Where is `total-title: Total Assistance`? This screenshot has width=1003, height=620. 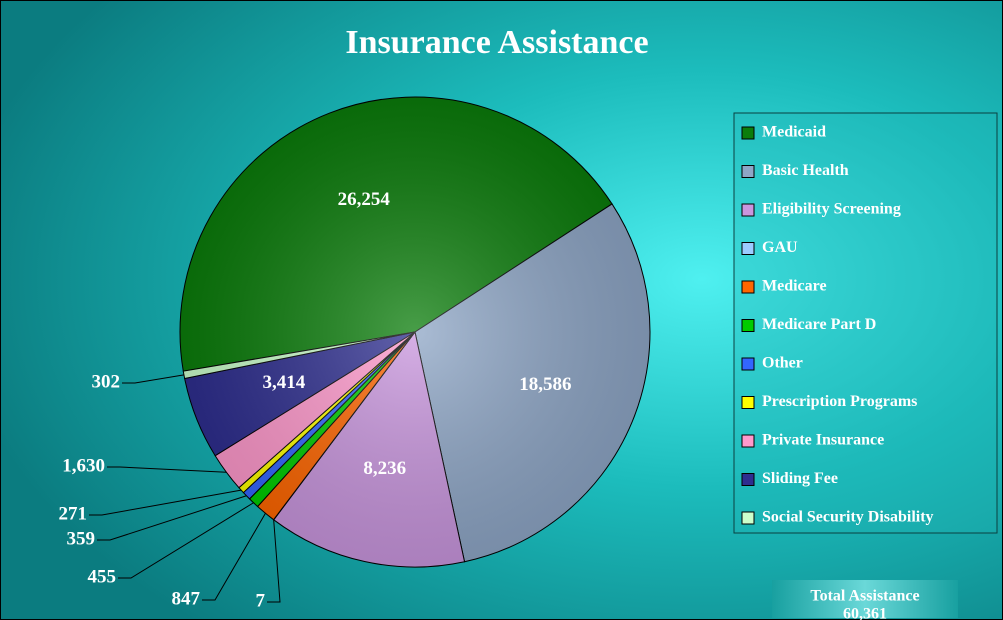
total-title: Total Assistance is located at coordinates (864, 596).